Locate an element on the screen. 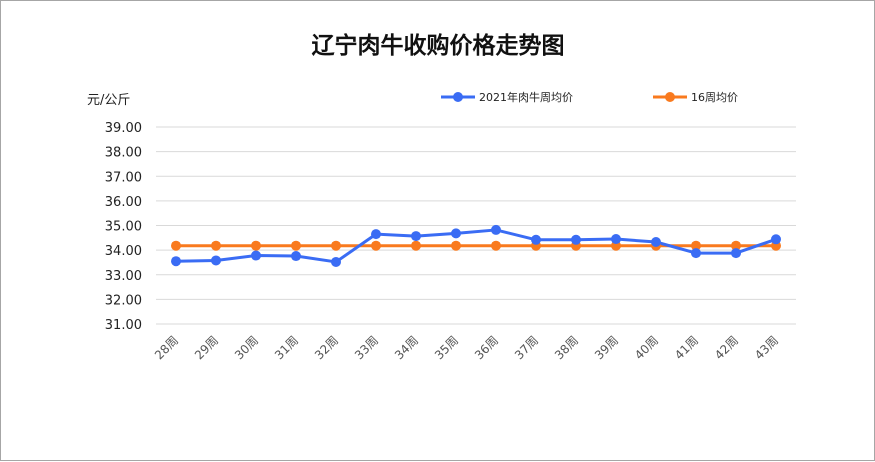 This screenshot has width=875, height=462. y-tick-label: 34.00 is located at coordinates (123, 251).